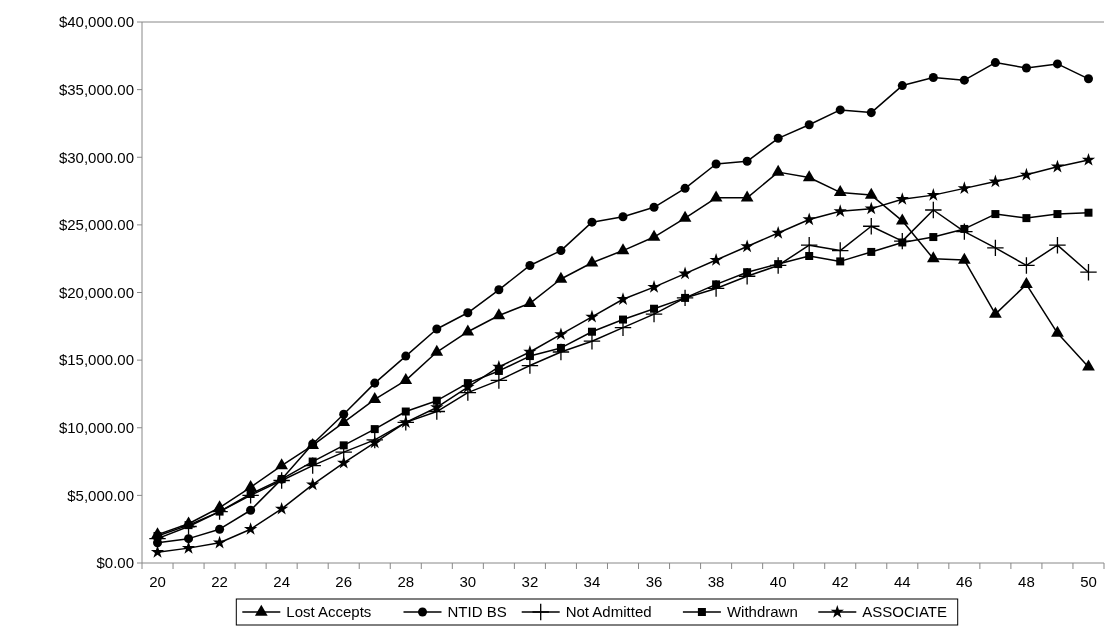 The height and width of the screenshot is (627, 1114). I want to click on x-tick-label: 30, so click(468, 581).